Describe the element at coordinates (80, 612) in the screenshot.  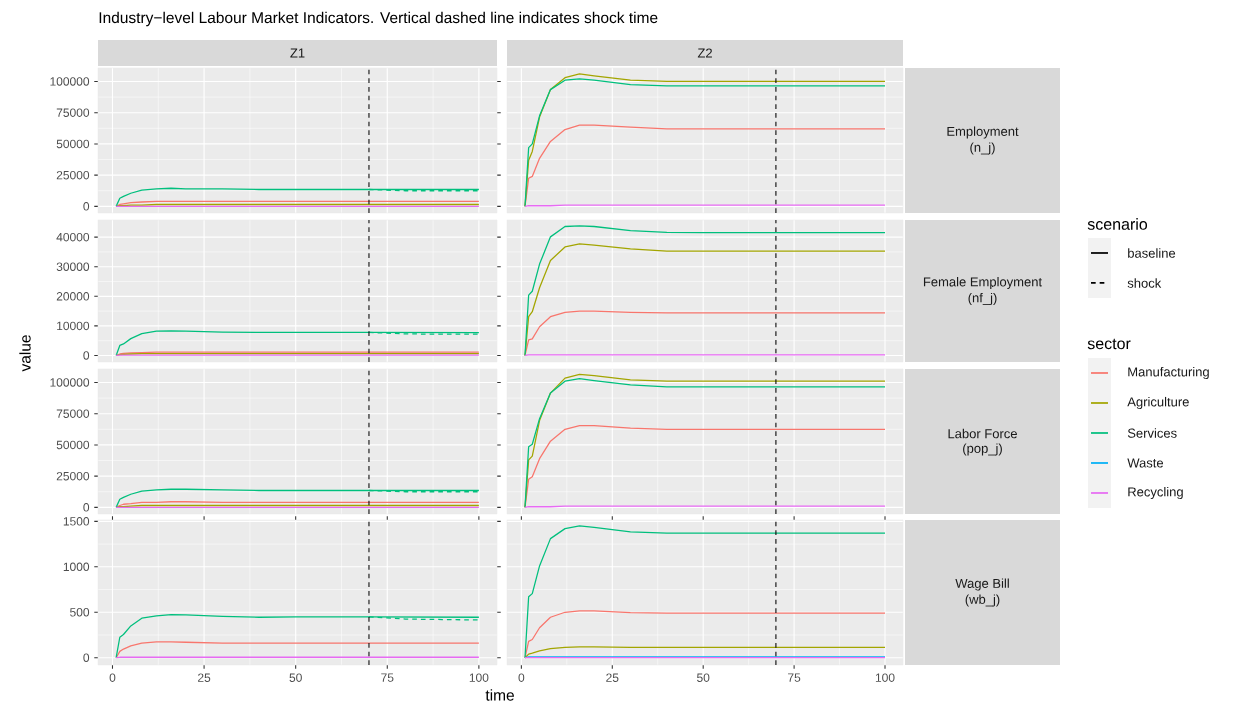
I see `y-tick-label: 500` at that location.